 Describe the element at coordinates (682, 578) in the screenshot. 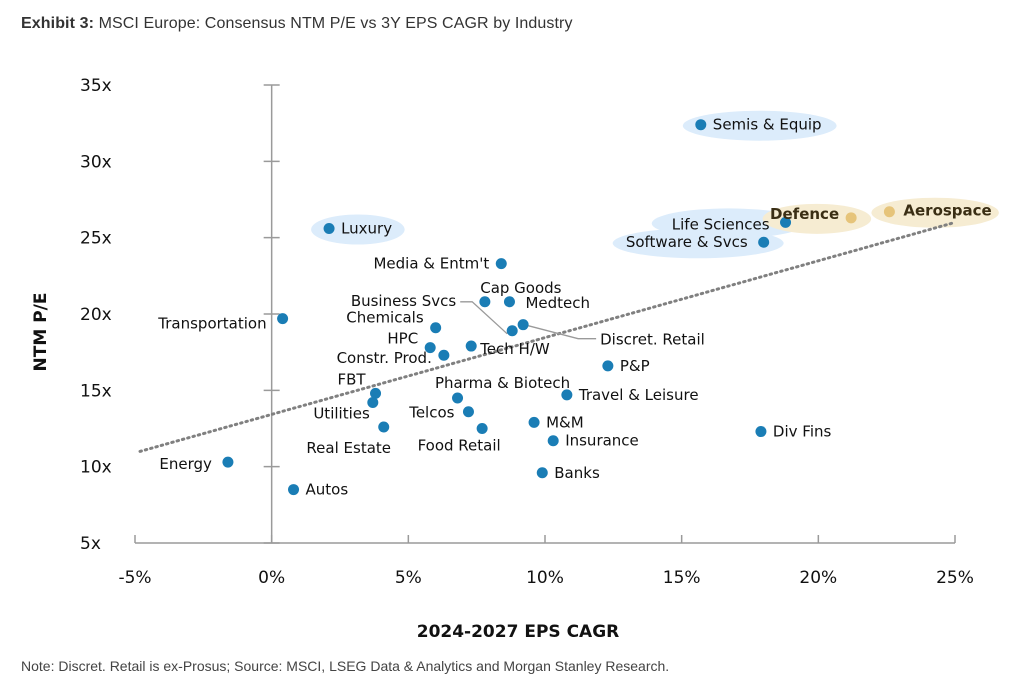

I see `x-tick-label: 15%` at that location.